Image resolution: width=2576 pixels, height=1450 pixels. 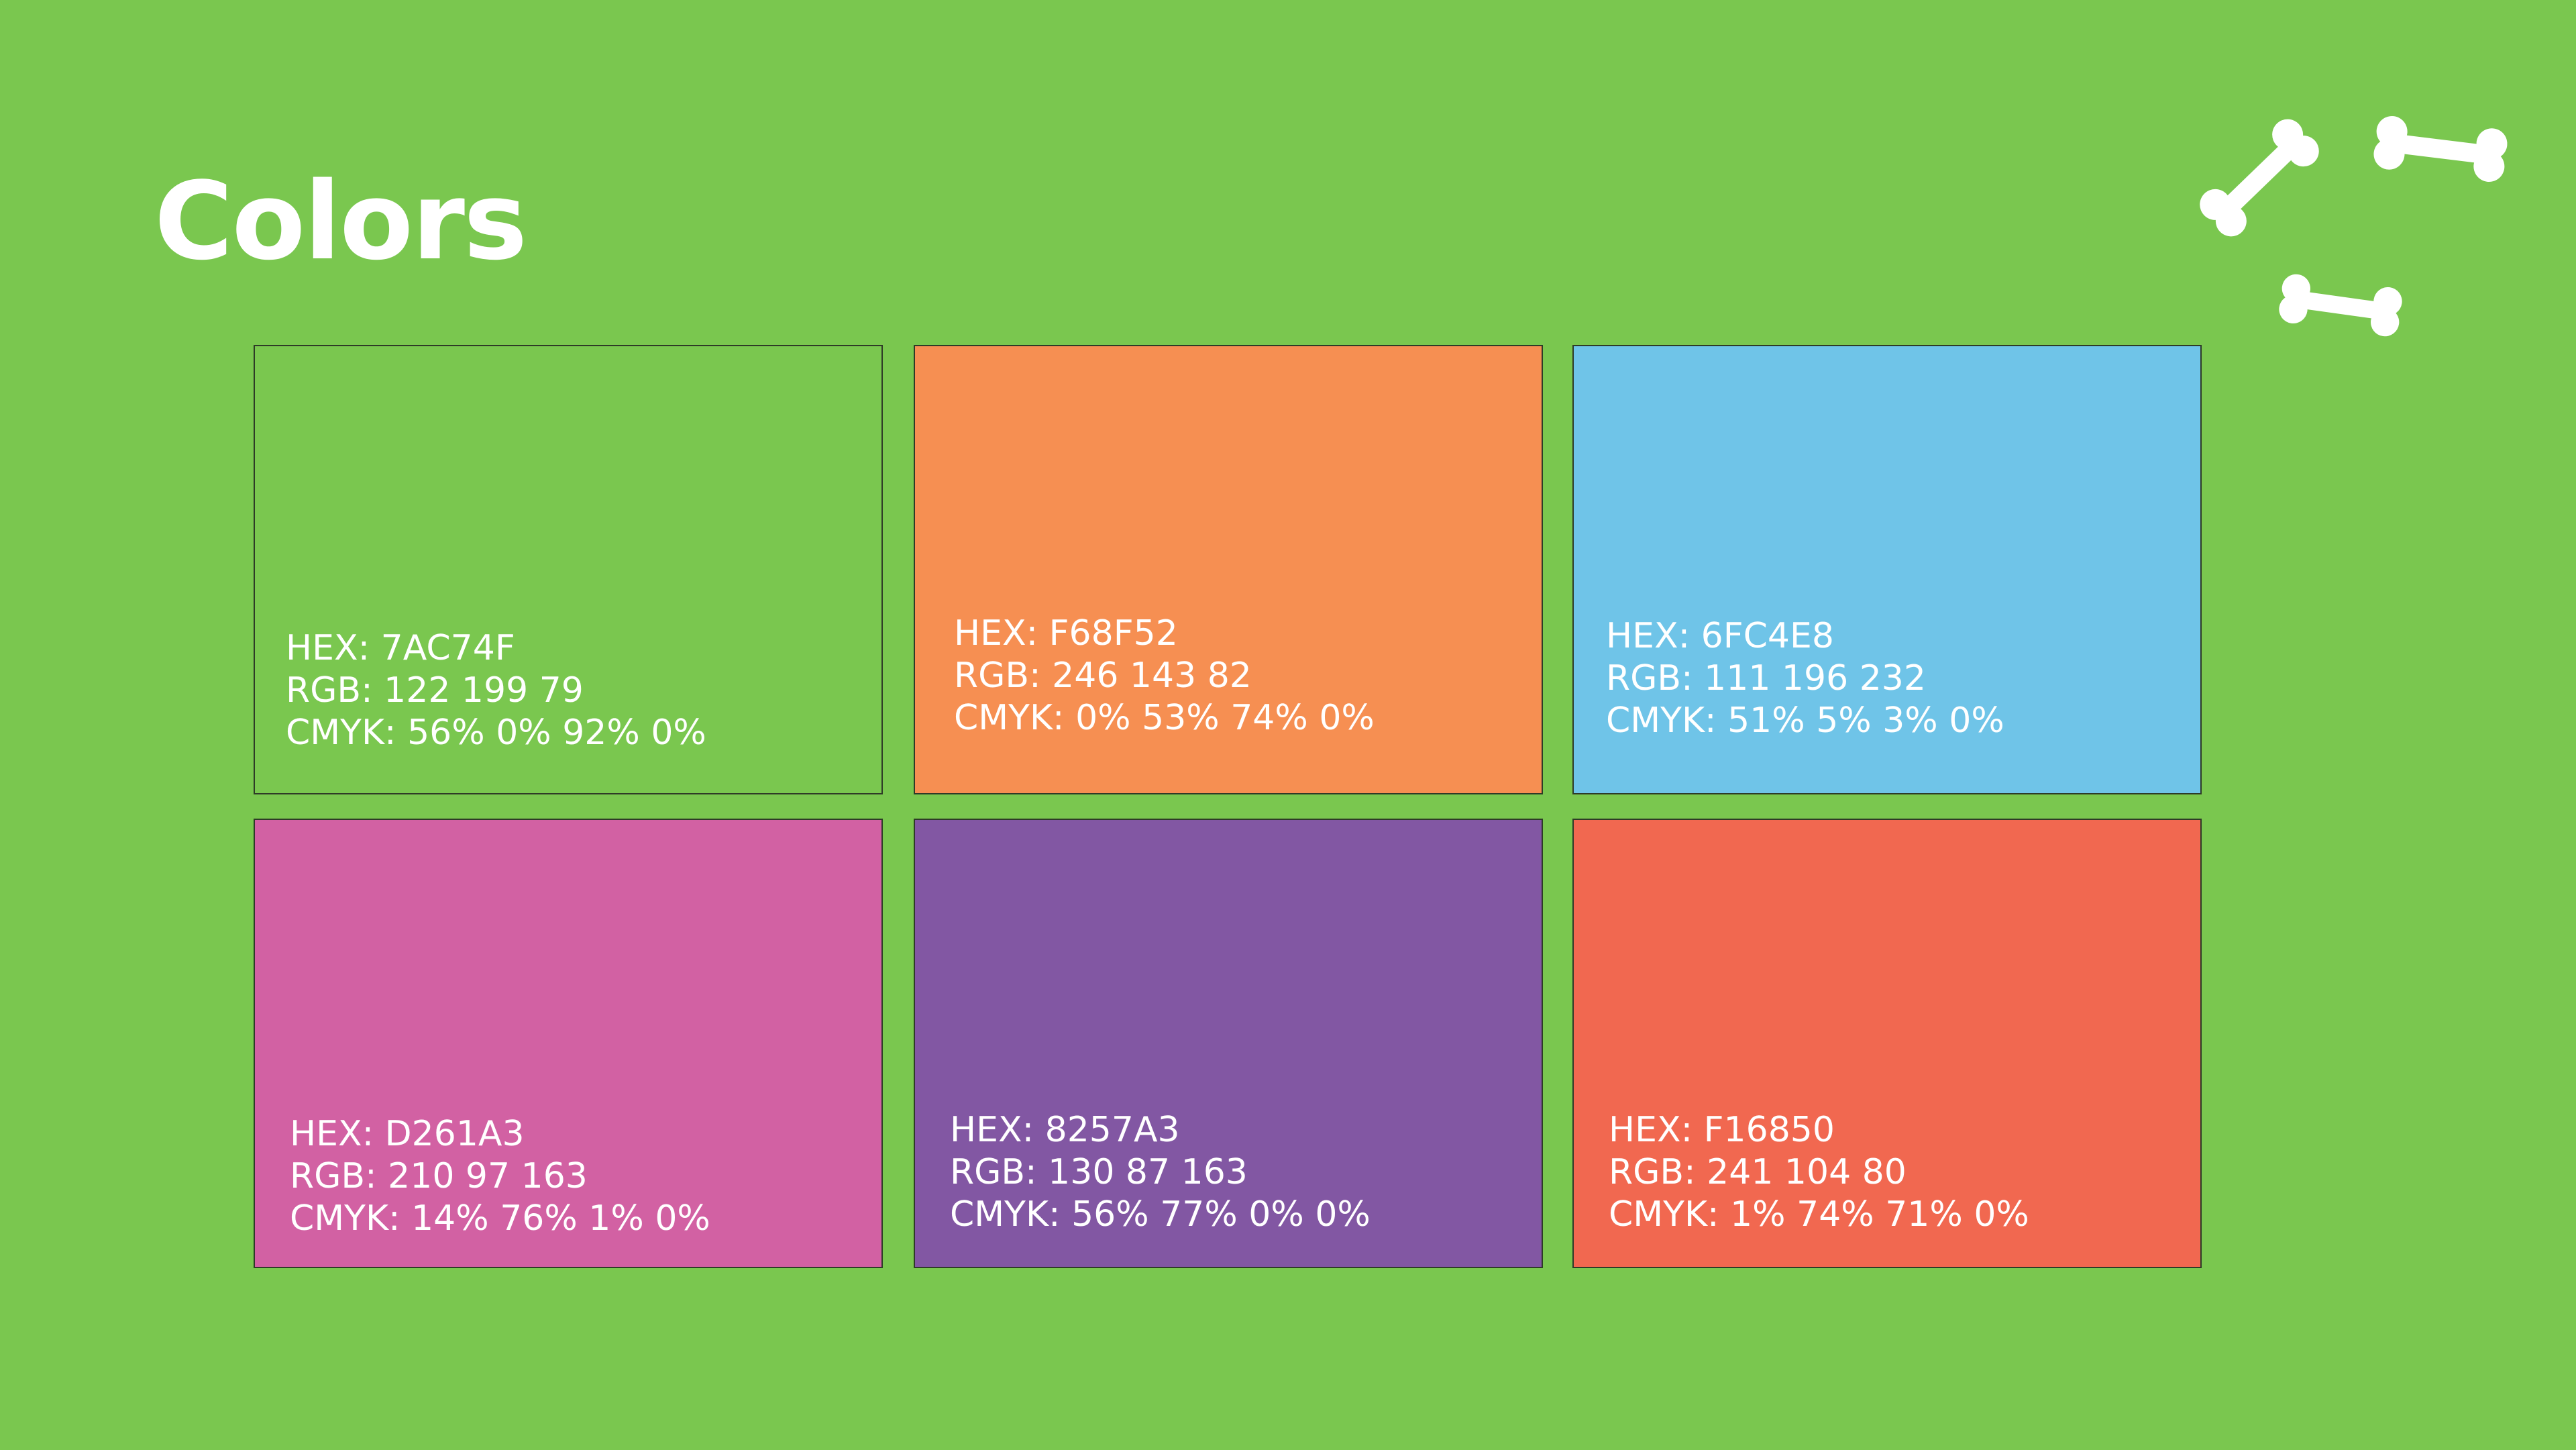 What do you see at coordinates (400, 648) in the screenshot?
I see `hex-label: HEX: 7AC74F` at bounding box center [400, 648].